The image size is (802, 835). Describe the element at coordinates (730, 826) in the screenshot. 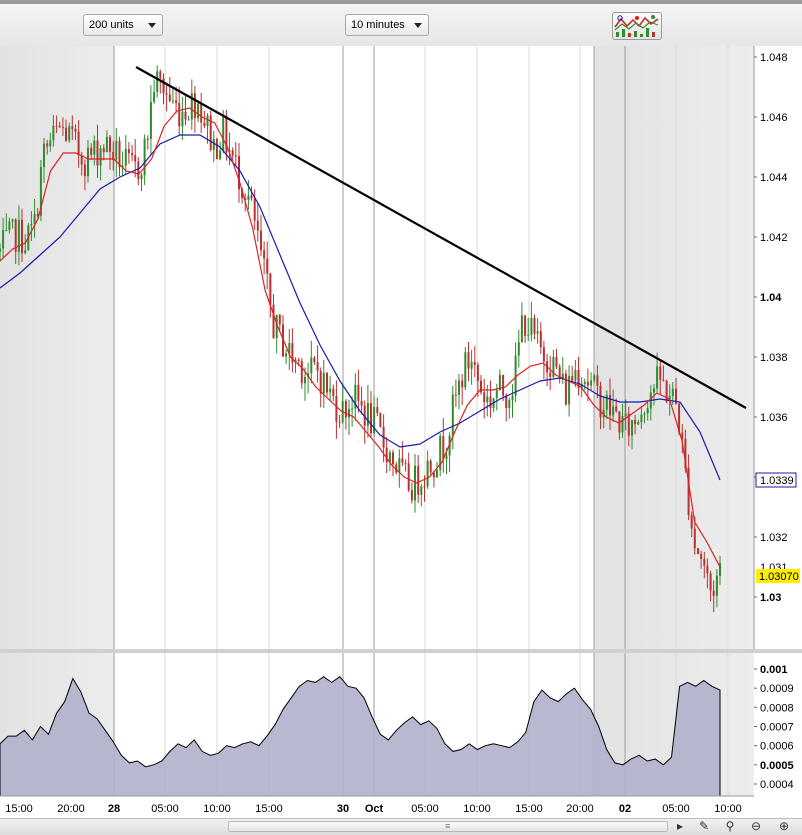

I see `zoom-icon: ⚲` at that location.